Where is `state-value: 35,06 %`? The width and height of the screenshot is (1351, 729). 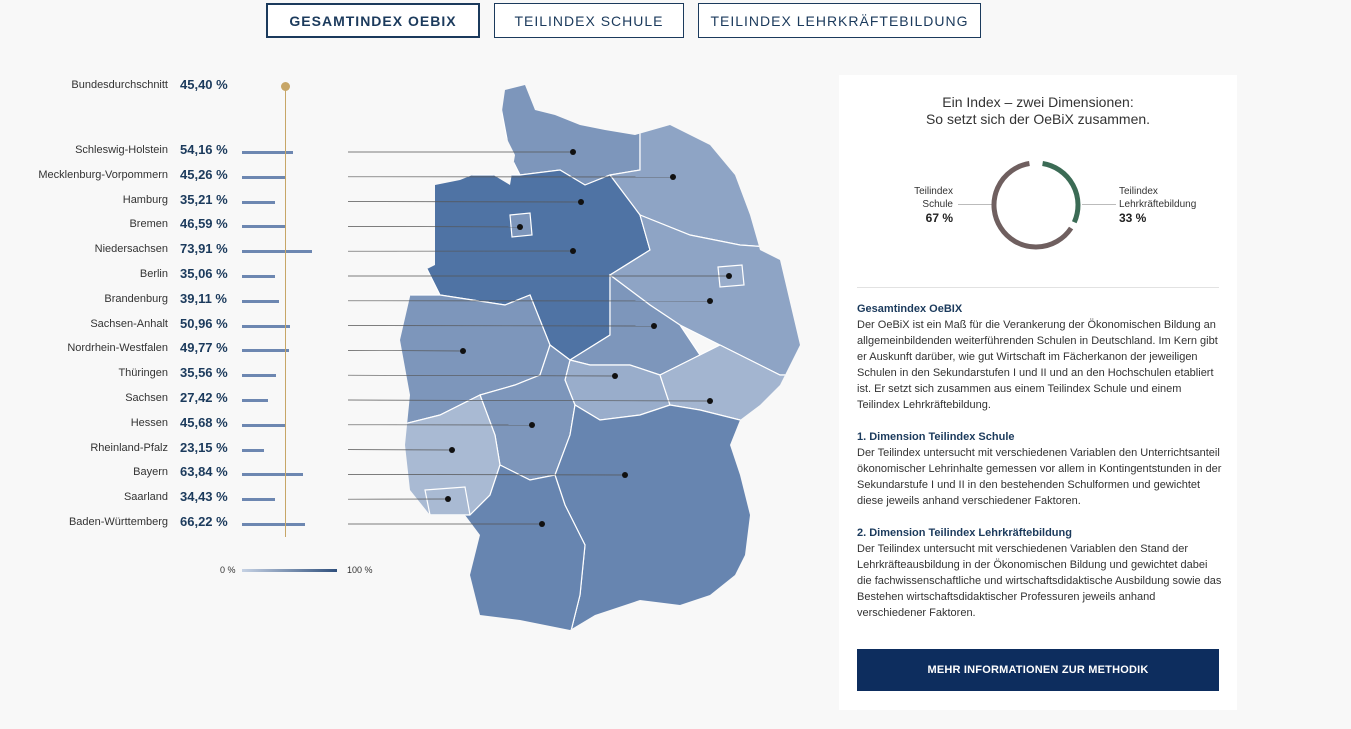 state-value: 35,06 % is located at coordinates (204, 273).